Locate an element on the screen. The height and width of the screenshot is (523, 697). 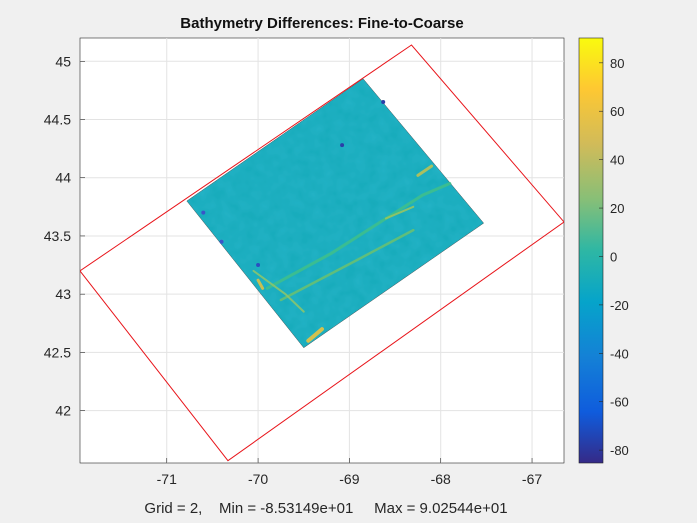
colorbar-tick-label: -60 is located at coordinates (619, 402).